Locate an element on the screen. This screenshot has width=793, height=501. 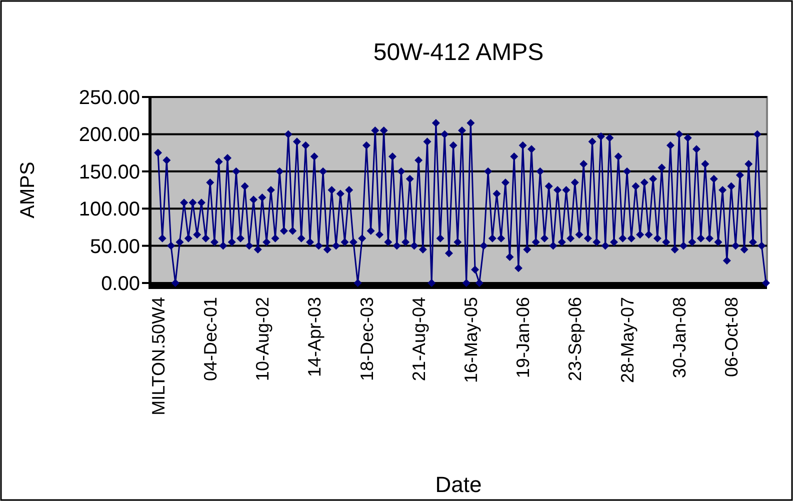
x-tick-label: 19-Jan-06 is located at coordinates (523, 337).